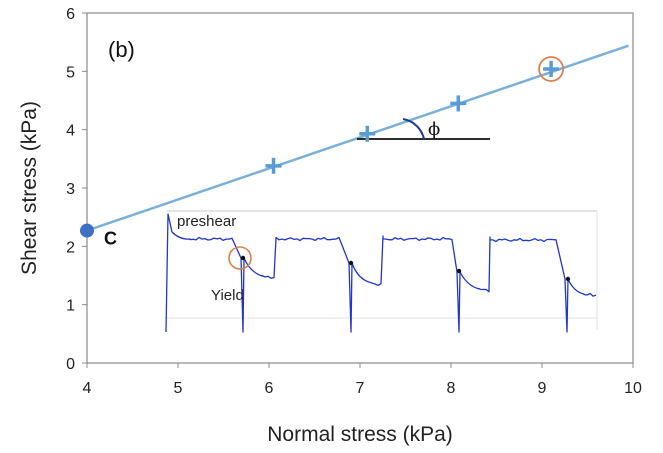  What do you see at coordinates (434, 129) in the screenshot?
I see `phi-label: ϕ` at bounding box center [434, 129].